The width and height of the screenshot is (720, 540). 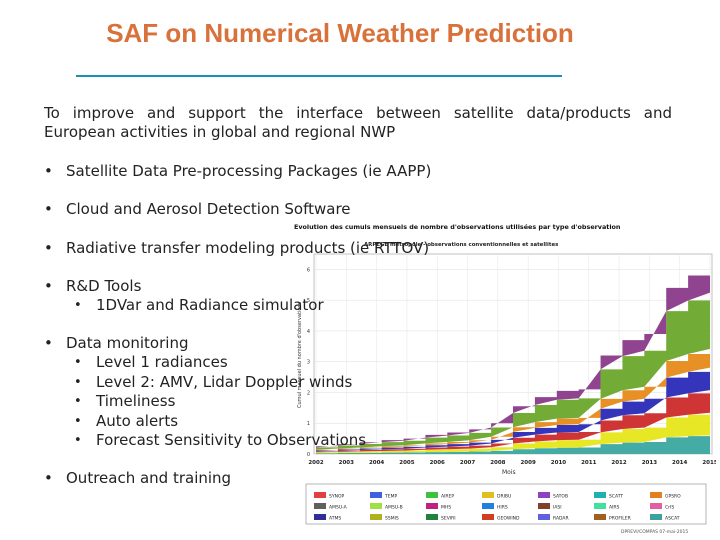 What do you see at coordinates (446, 508) in the screenshot?
I see `legend-label: MHS` at bounding box center [446, 508].